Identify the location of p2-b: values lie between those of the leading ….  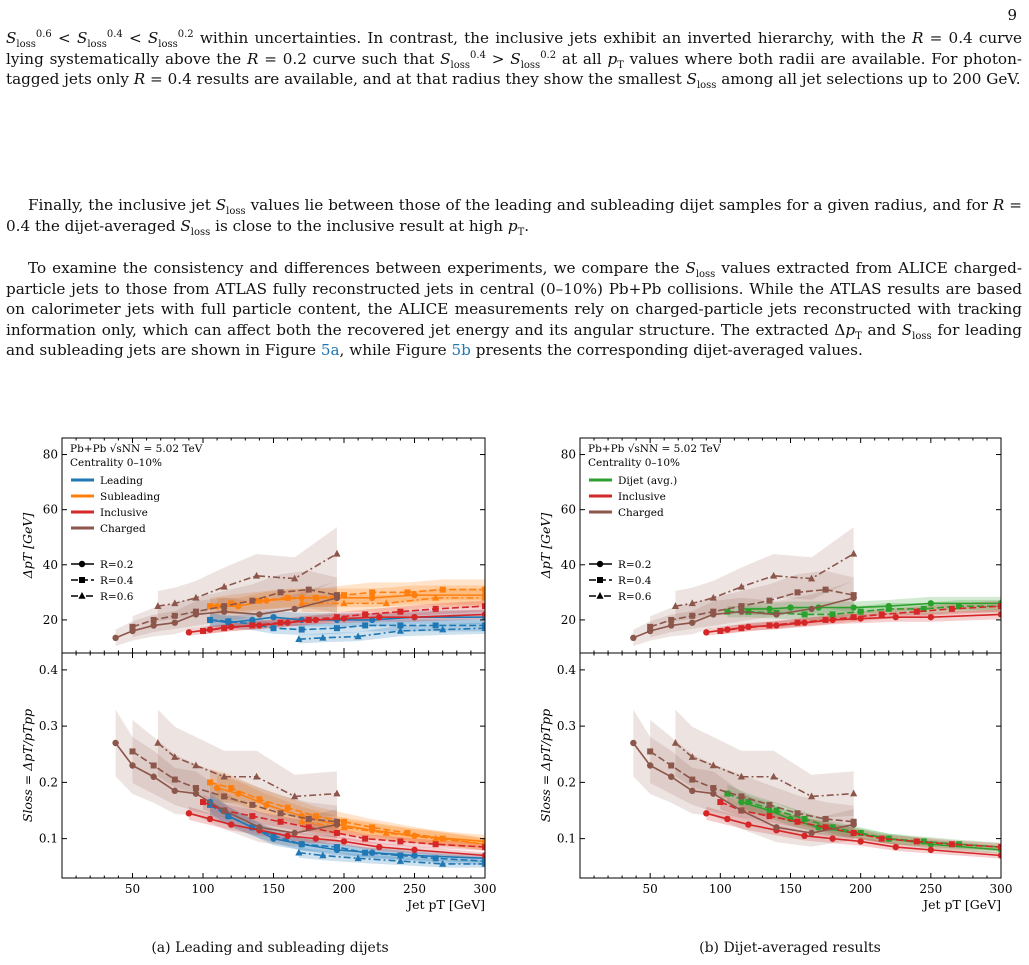
(619, 205).